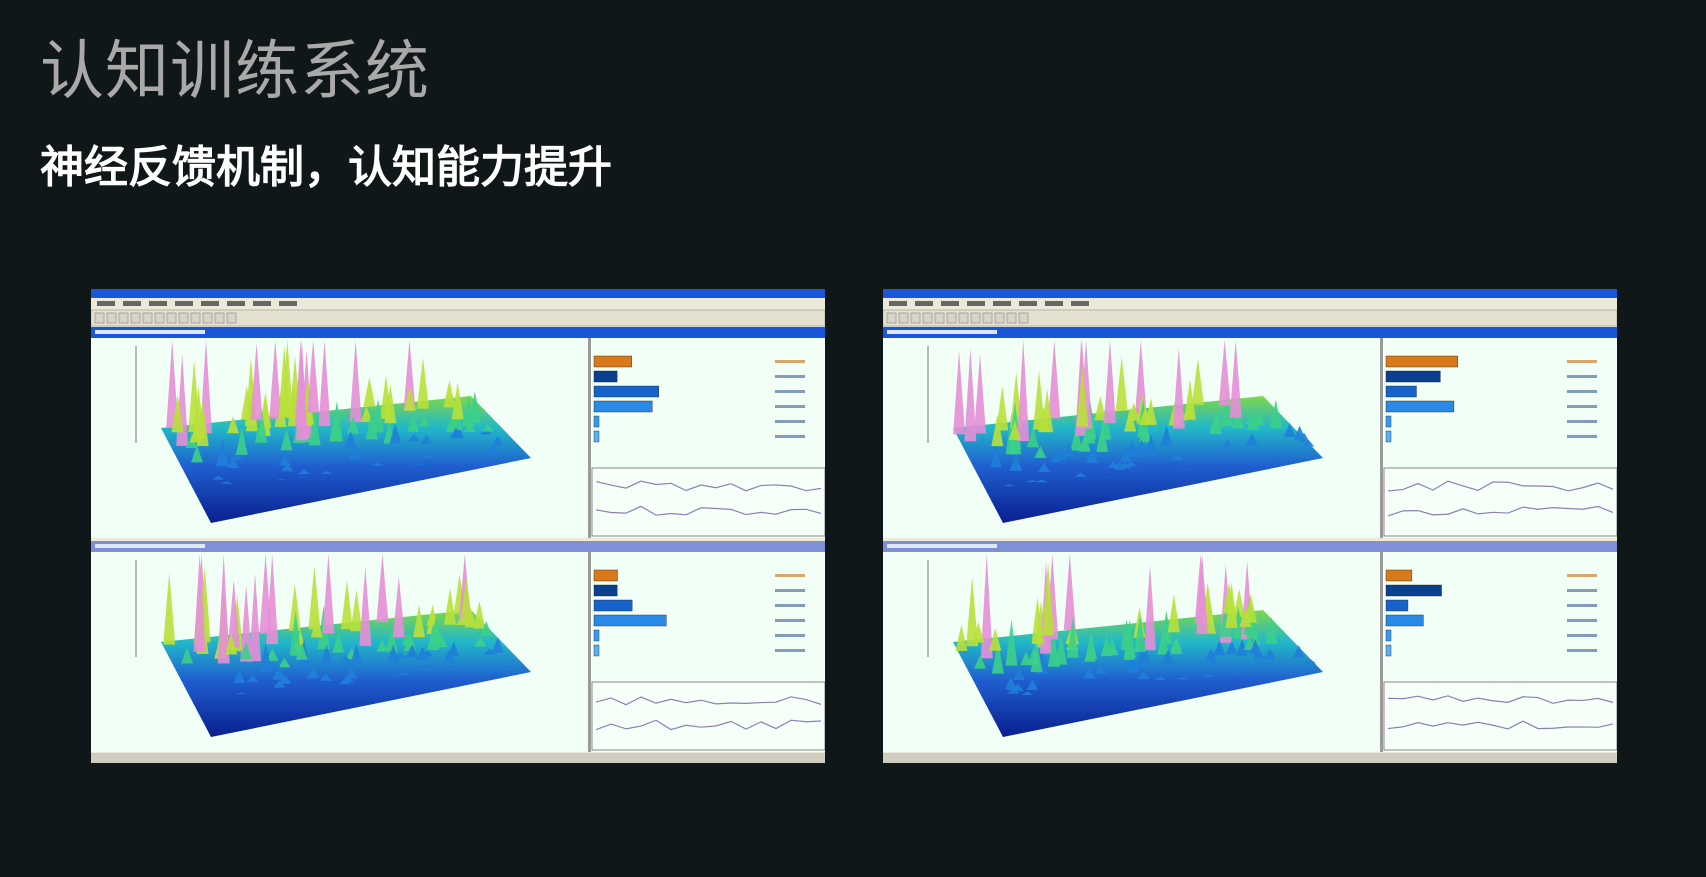  What do you see at coordinates (1381, 652) in the screenshot?
I see `panel-divider` at bounding box center [1381, 652].